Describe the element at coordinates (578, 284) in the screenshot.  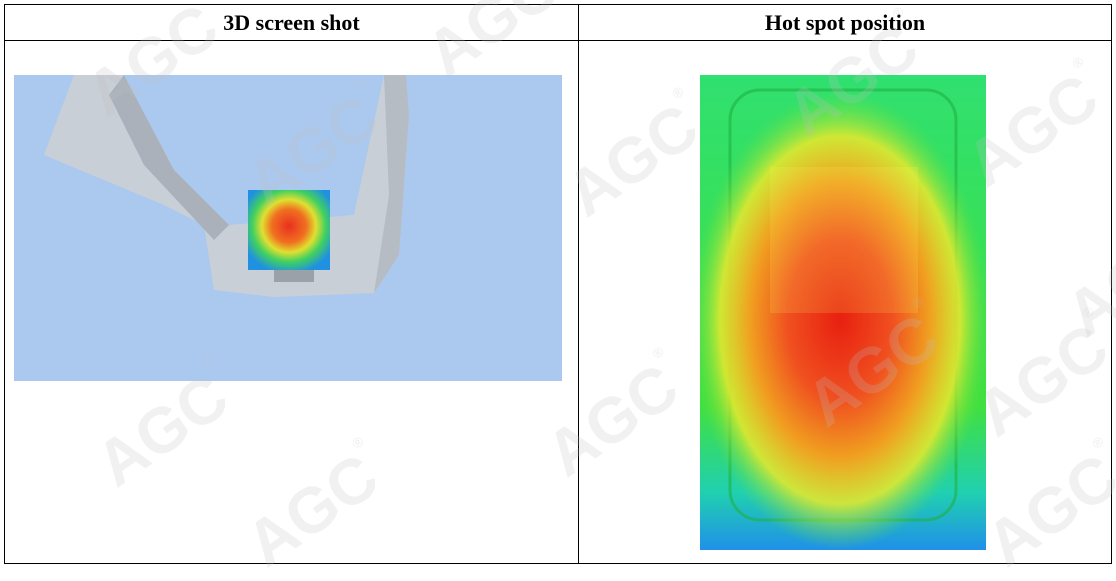
I see `column-divider` at that location.